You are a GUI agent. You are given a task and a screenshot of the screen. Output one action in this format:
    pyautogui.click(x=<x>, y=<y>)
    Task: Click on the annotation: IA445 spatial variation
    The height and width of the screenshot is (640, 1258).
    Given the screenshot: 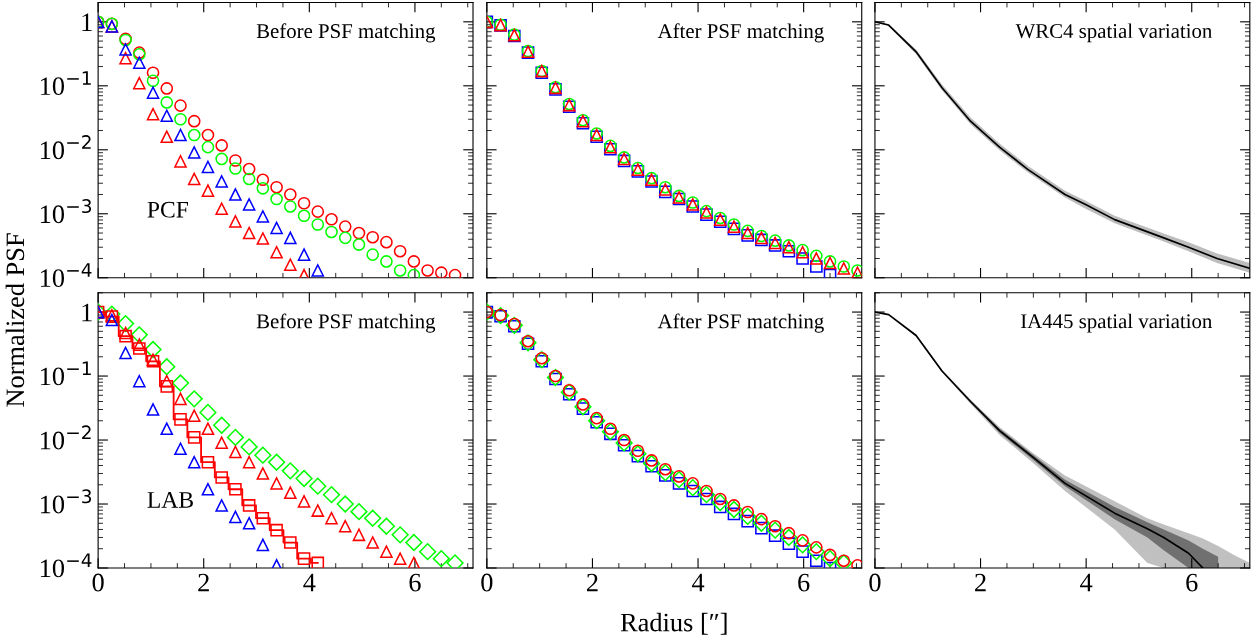 What is the action you would take?
    pyautogui.click(x=1117, y=323)
    